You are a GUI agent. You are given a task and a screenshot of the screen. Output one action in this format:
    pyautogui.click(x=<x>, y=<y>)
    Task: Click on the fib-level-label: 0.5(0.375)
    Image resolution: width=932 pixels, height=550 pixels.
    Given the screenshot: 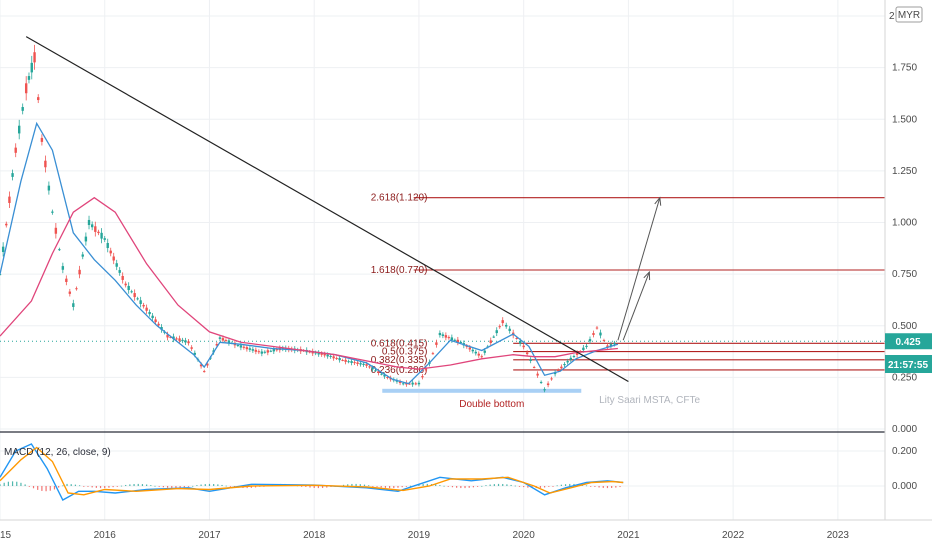 What is the action you would take?
    pyautogui.click(x=405, y=352)
    